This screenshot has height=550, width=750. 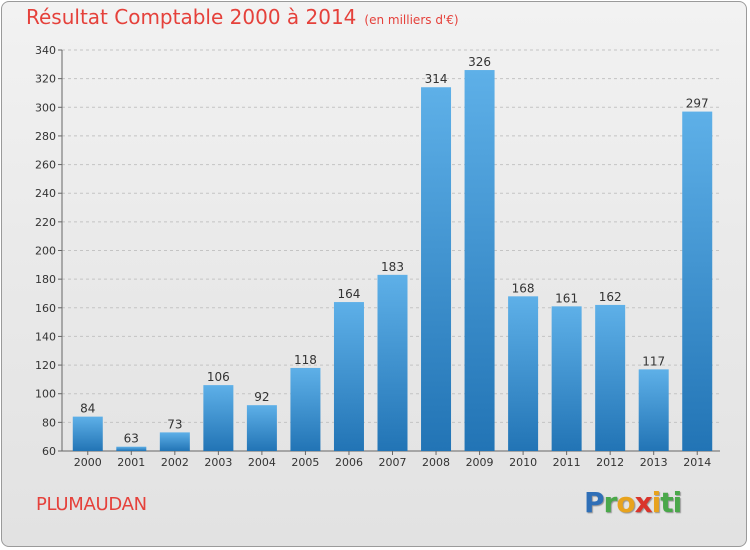 I want to click on x-tick-label: 2014, so click(x=697, y=462).